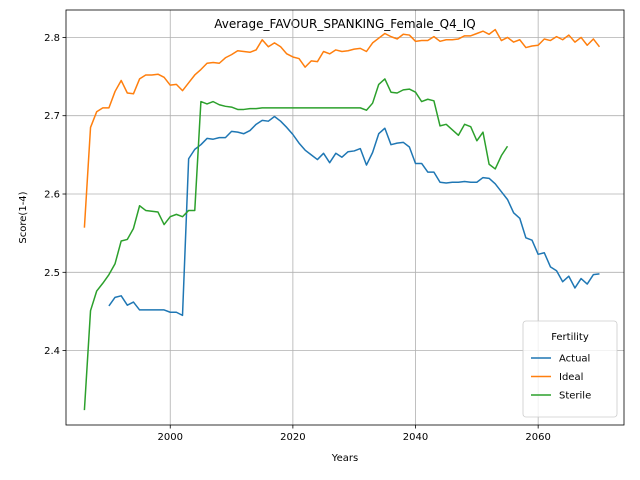 The height and width of the screenshot is (480, 640). What do you see at coordinates (23, 217) in the screenshot?
I see `y-axis-label: Score(1-4)` at bounding box center [23, 217].